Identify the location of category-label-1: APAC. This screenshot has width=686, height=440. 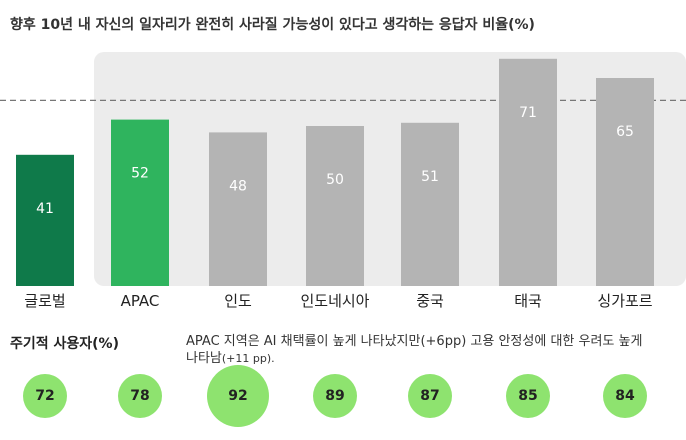
(140, 301).